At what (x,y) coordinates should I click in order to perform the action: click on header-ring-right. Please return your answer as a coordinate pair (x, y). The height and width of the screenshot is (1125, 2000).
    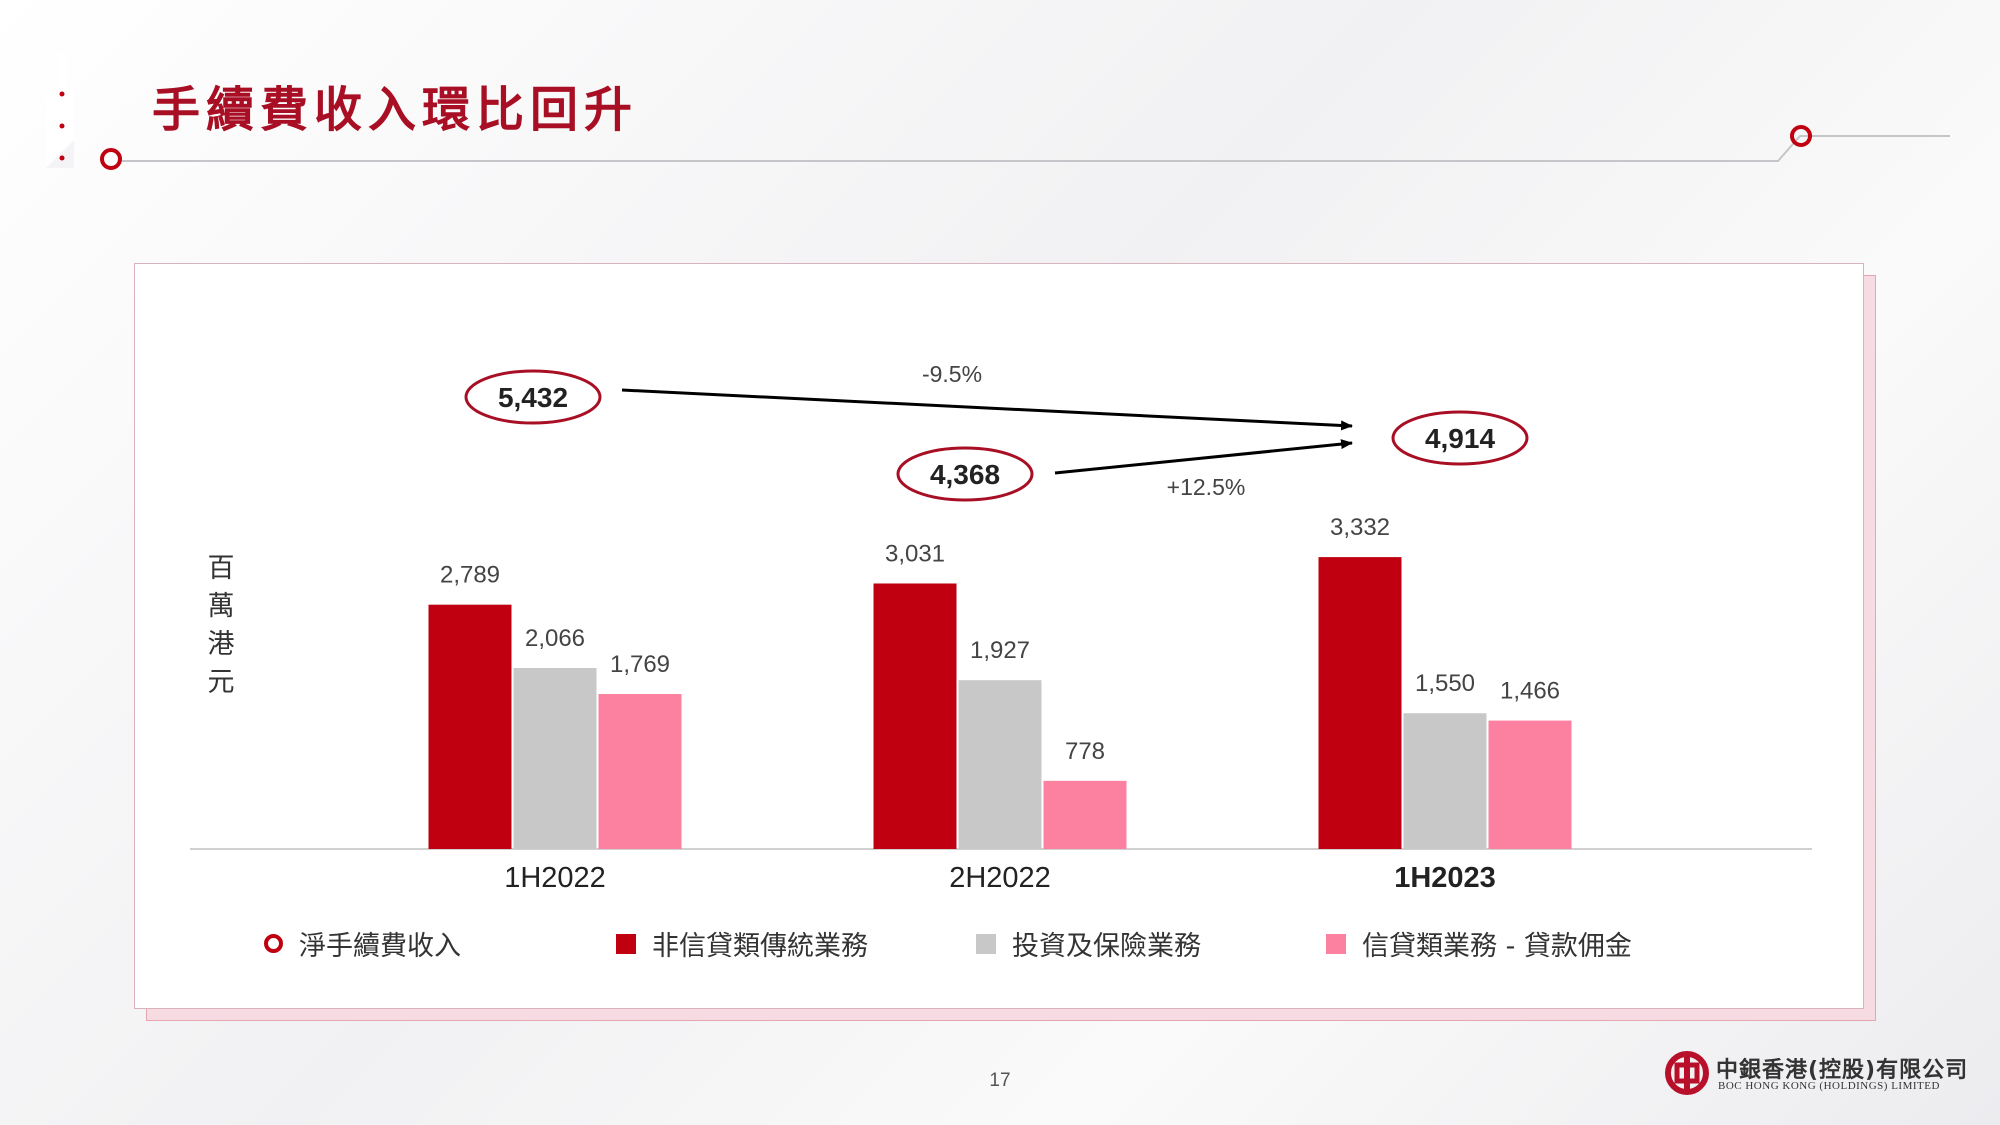
    Looking at the image, I should click on (1801, 136).